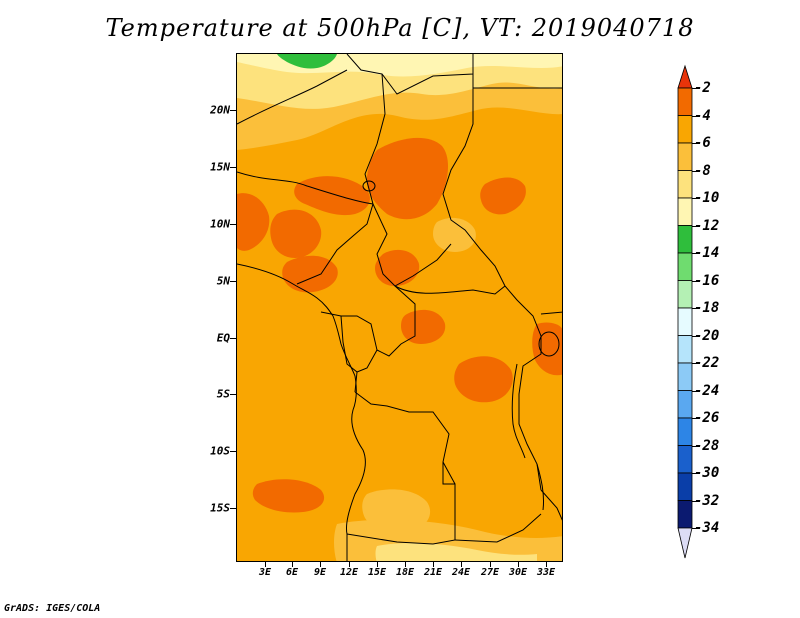 The width and height of the screenshot is (800, 618). What do you see at coordinates (518, 411) in the screenshot?
I see `lake-tanganyika` at bounding box center [518, 411].